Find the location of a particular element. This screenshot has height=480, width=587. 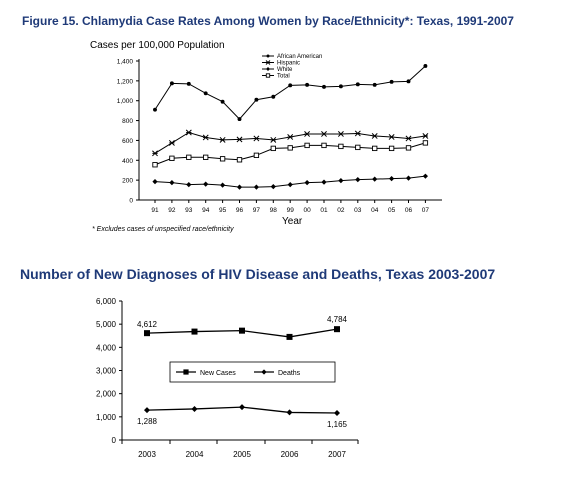

chart1-y-tick-label: 1,400 is located at coordinates (125, 62).